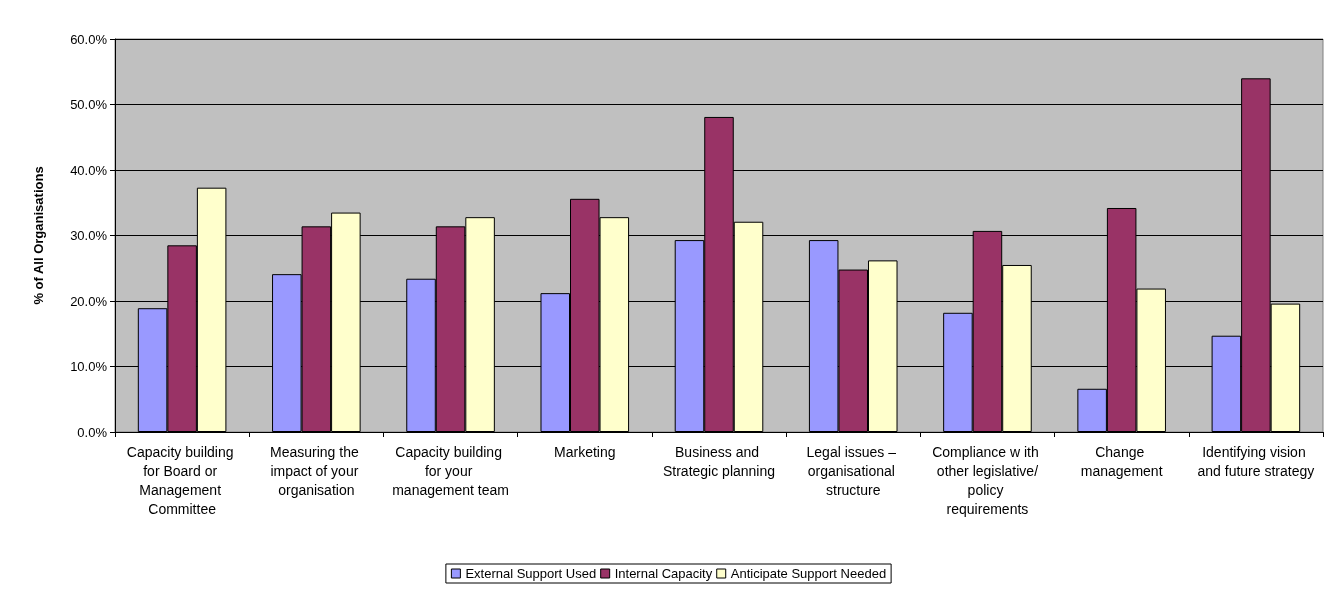  What do you see at coordinates (182, 480) in the screenshot?
I see `x-tick-label: Capacity building for Board or Management Committee` at bounding box center [182, 480].